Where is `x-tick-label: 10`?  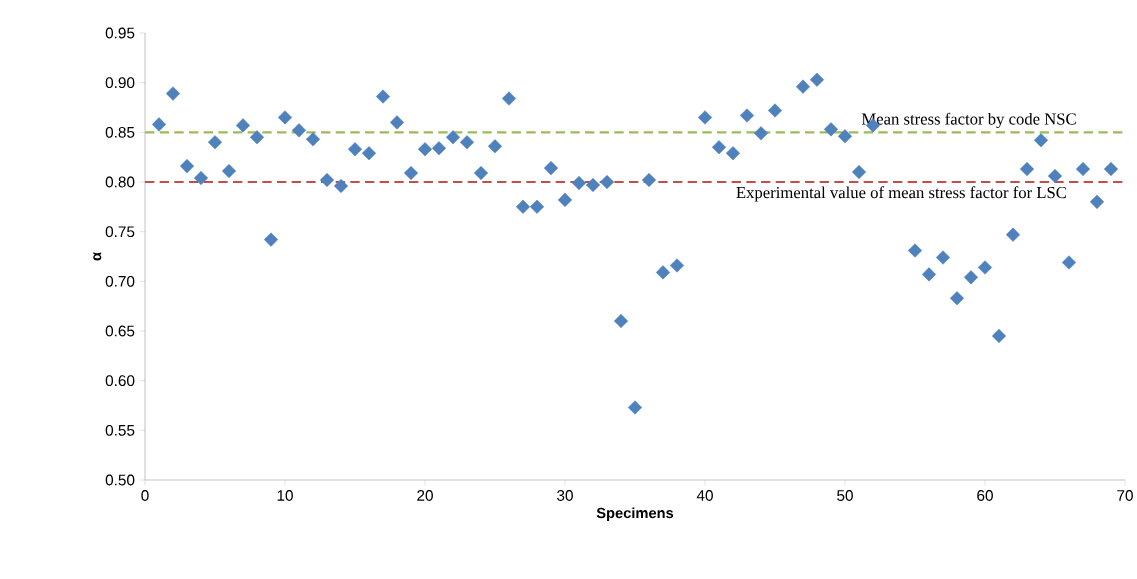
x-tick-label: 10 is located at coordinates (285, 495).